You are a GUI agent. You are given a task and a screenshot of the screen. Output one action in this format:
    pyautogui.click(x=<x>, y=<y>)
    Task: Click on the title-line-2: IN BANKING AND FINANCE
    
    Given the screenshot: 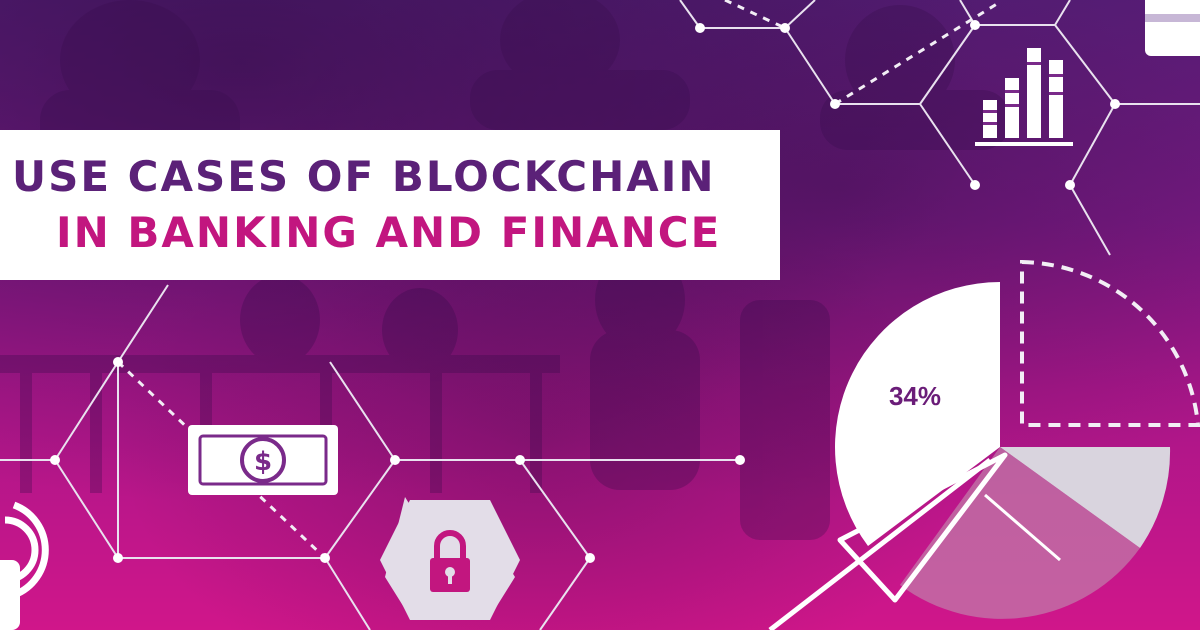 What is the action you would take?
    pyautogui.click(x=389, y=232)
    